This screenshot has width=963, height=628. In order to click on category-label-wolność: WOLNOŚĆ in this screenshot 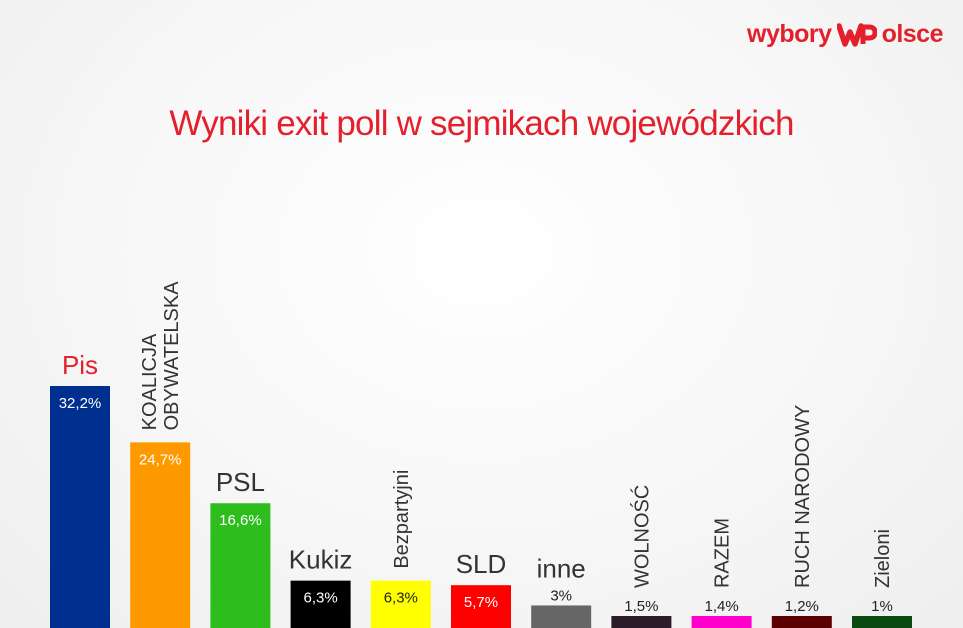, I will do `click(641, 536)`.